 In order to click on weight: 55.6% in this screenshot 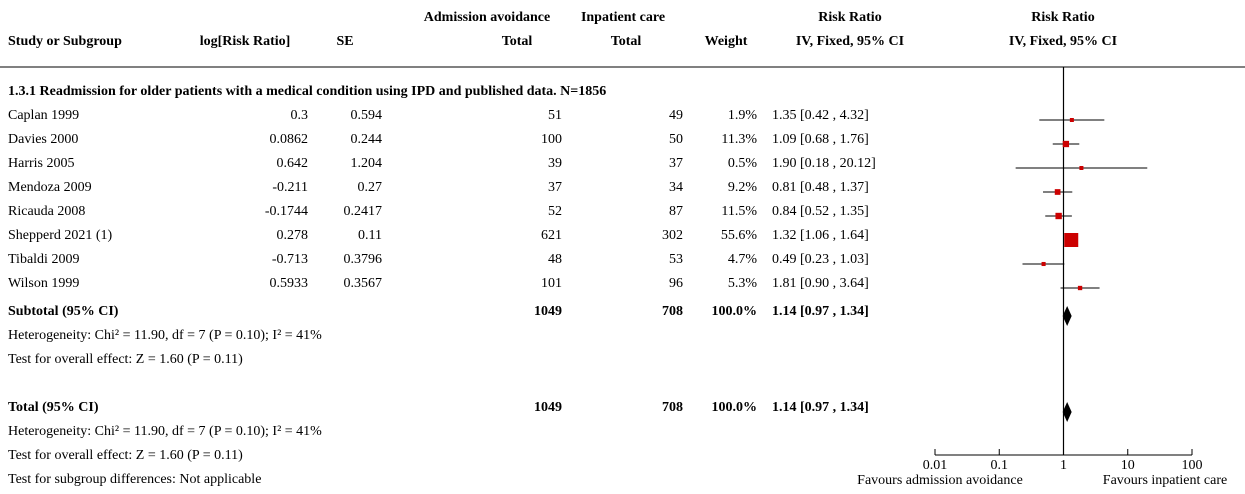, I will do `click(739, 235)`.